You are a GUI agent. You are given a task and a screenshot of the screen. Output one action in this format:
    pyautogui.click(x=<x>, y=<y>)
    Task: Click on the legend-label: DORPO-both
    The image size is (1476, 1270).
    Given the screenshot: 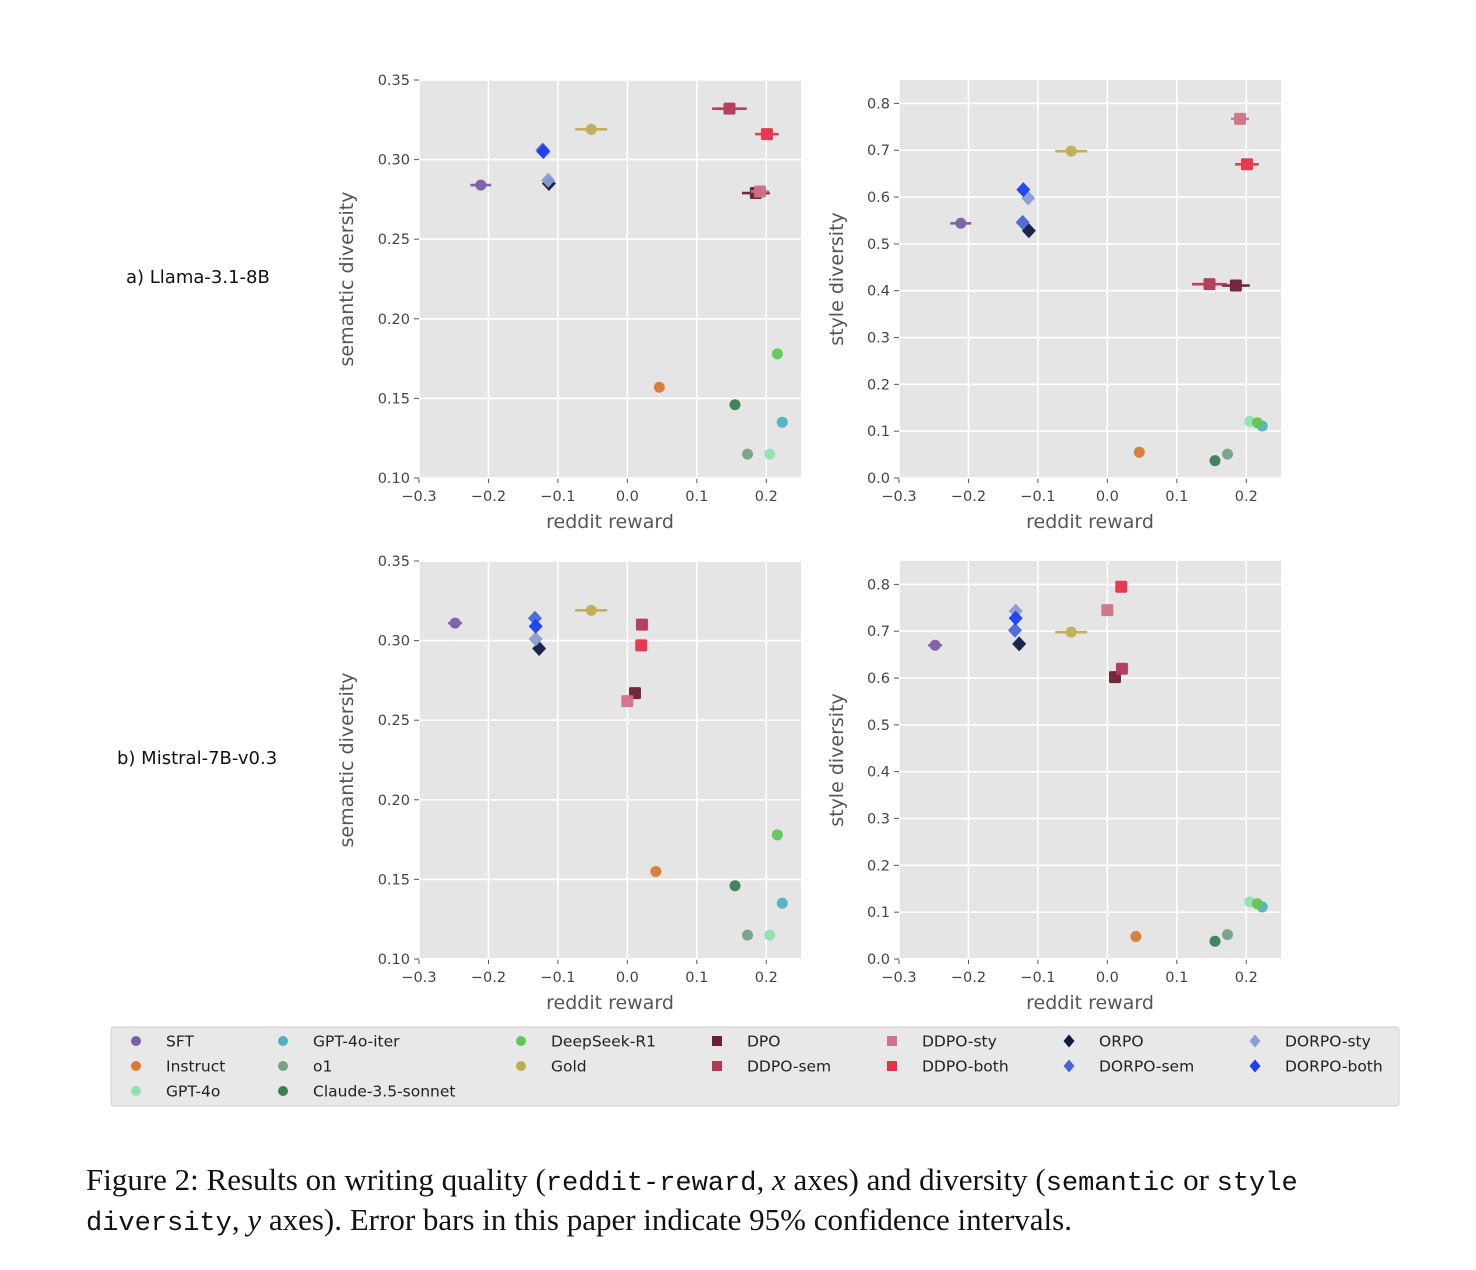 What is the action you would take?
    pyautogui.click(x=1334, y=1067)
    